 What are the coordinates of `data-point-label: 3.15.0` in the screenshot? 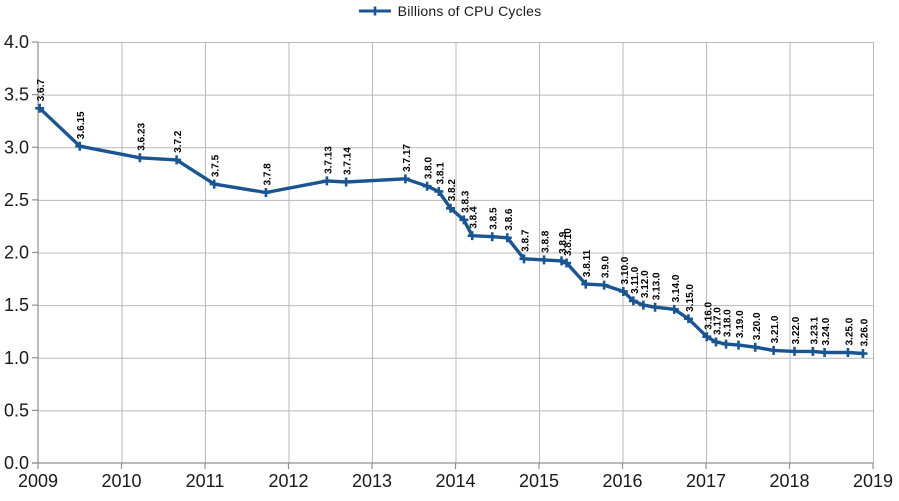 It's located at (690, 298).